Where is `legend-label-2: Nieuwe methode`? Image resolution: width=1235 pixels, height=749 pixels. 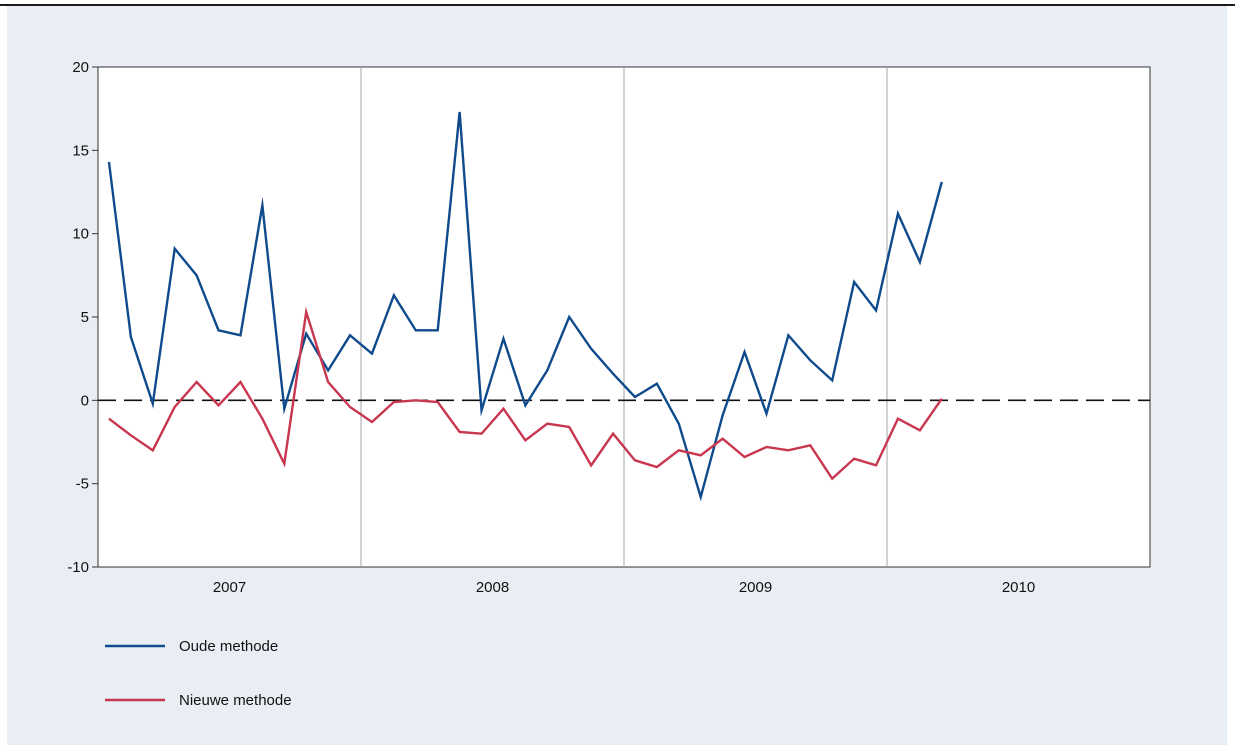
legend-label-2: Nieuwe methode is located at coordinates (235, 700).